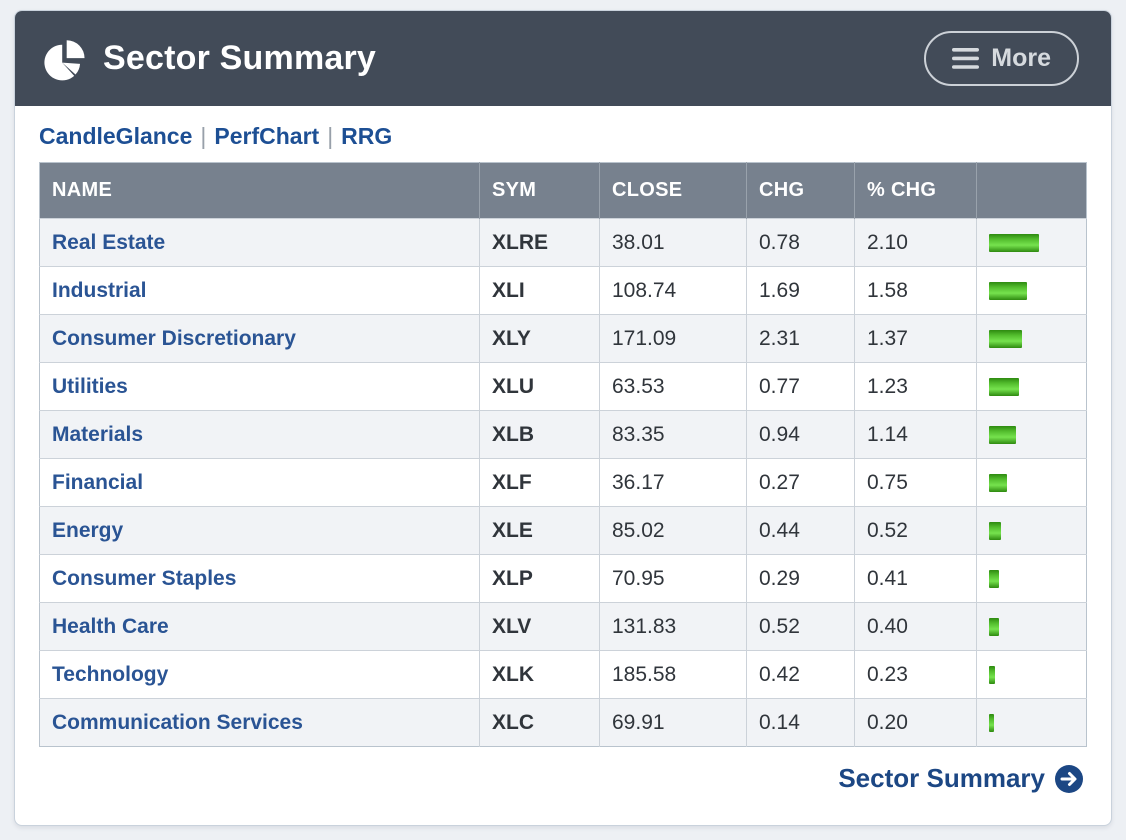  I want to click on symbol-cell: XLP, so click(539, 578).